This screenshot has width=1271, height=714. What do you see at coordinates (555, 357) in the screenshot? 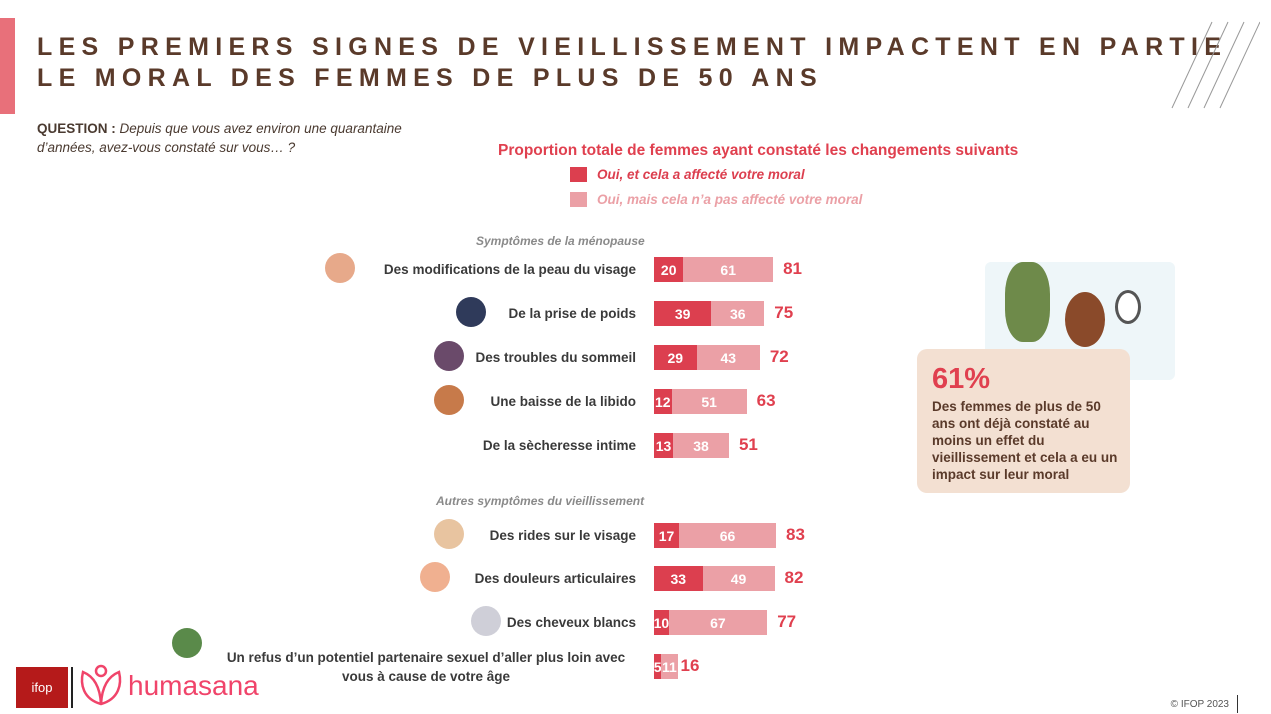
I see `category-label: Des troubles du sommeil` at bounding box center [555, 357].